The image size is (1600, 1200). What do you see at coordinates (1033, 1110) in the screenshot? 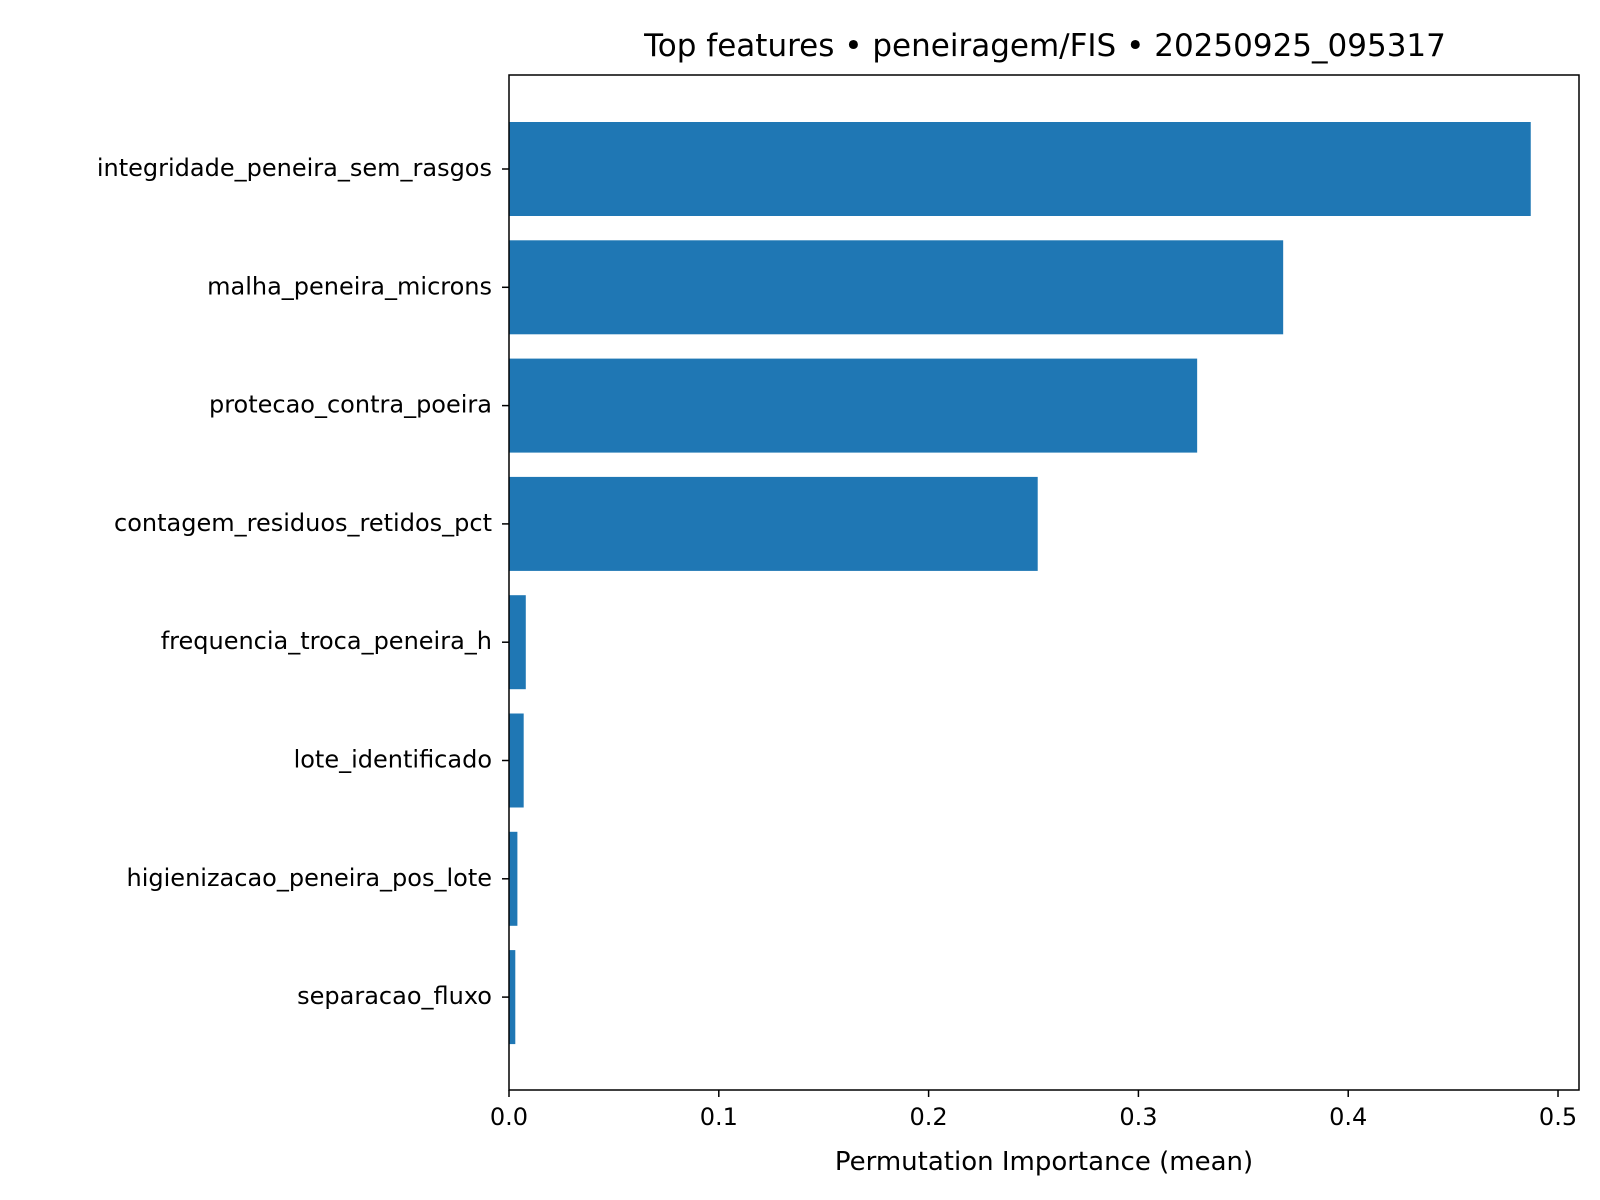
I see `x-axis-ticks: 0.0 0.1 0.2 0.3 0.4 0.5` at bounding box center [1033, 1110].